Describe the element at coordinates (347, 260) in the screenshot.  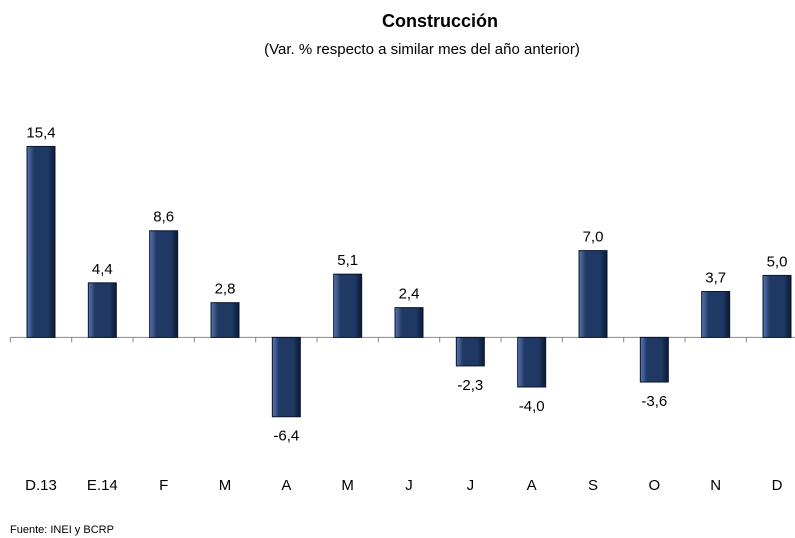
I see `value-label: 5,1` at that location.